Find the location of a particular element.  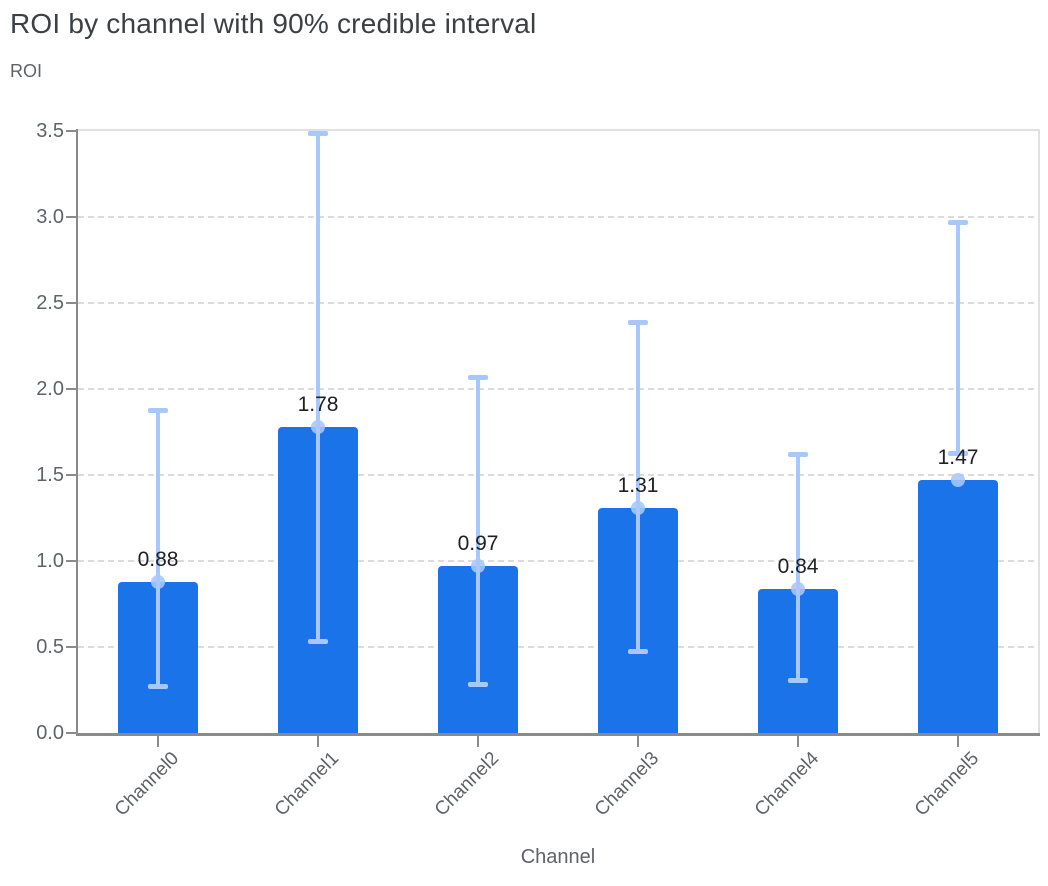

x-axis-line is located at coordinates (558, 734).